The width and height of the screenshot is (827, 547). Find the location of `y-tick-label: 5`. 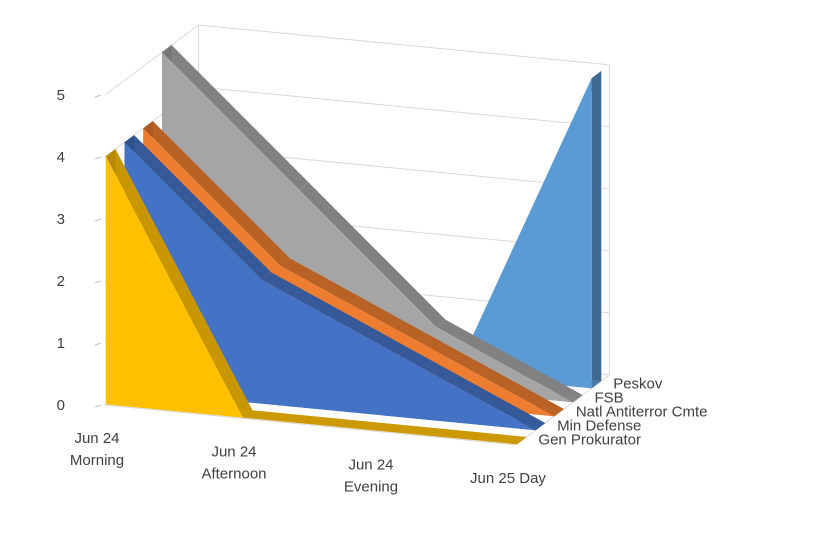

y-tick-label: 5 is located at coordinates (61, 95).